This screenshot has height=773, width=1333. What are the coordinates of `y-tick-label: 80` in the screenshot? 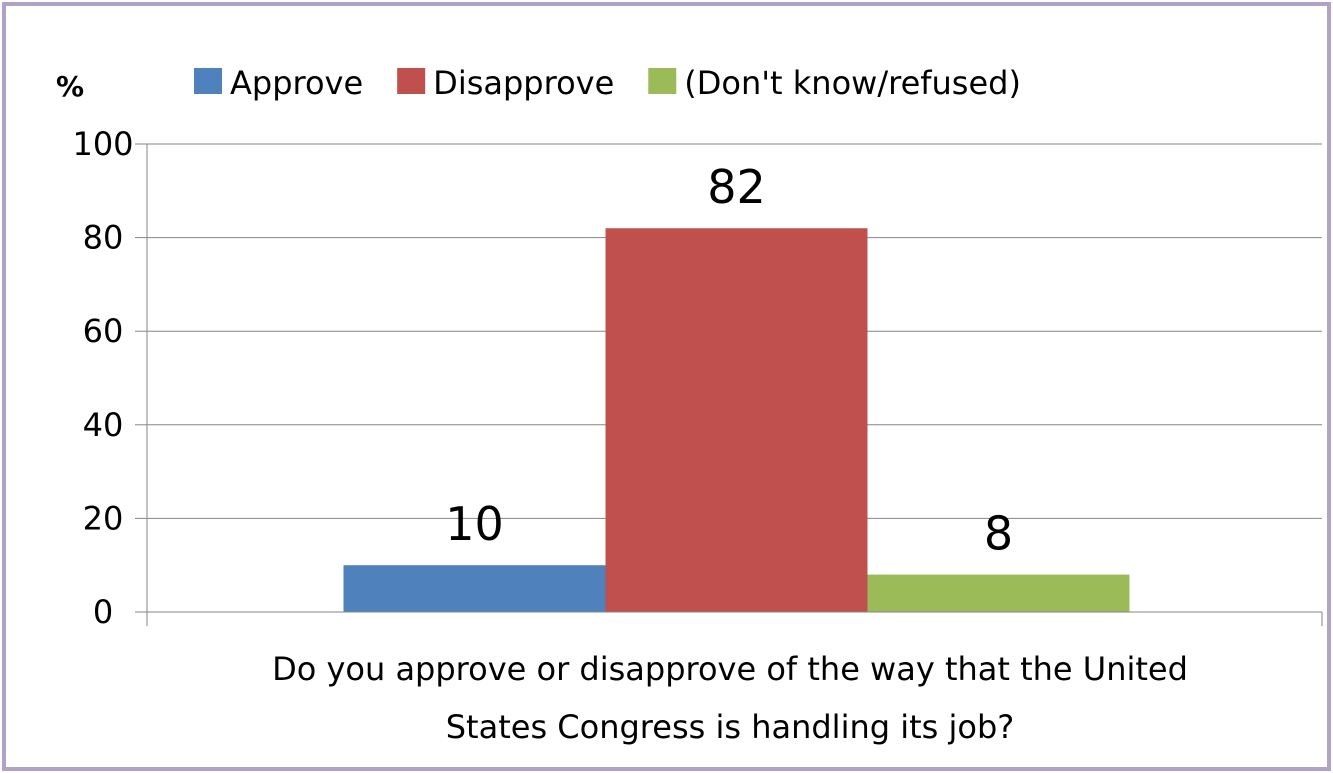 It's located at (103, 238).